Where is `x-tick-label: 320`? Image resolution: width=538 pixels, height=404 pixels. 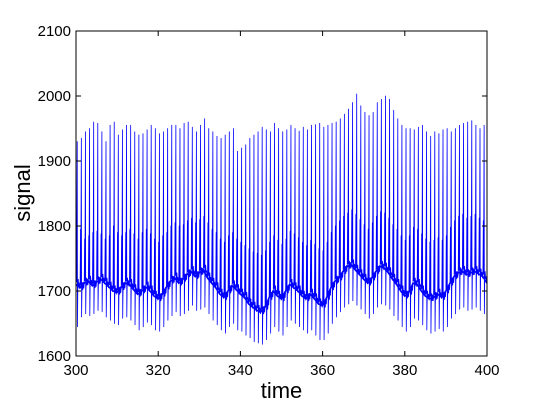
x-tick-label: 320 is located at coordinates (158, 370).